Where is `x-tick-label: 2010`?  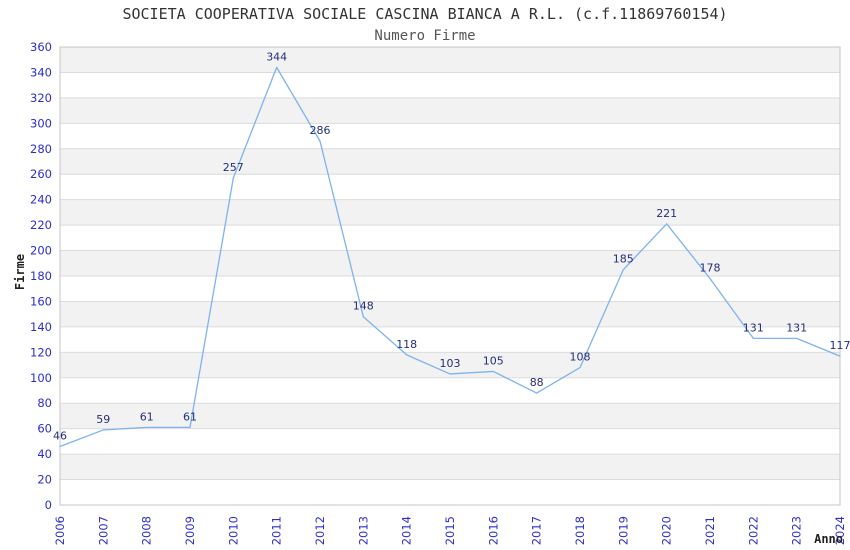
x-tick-label: 2010 is located at coordinates (233, 530).